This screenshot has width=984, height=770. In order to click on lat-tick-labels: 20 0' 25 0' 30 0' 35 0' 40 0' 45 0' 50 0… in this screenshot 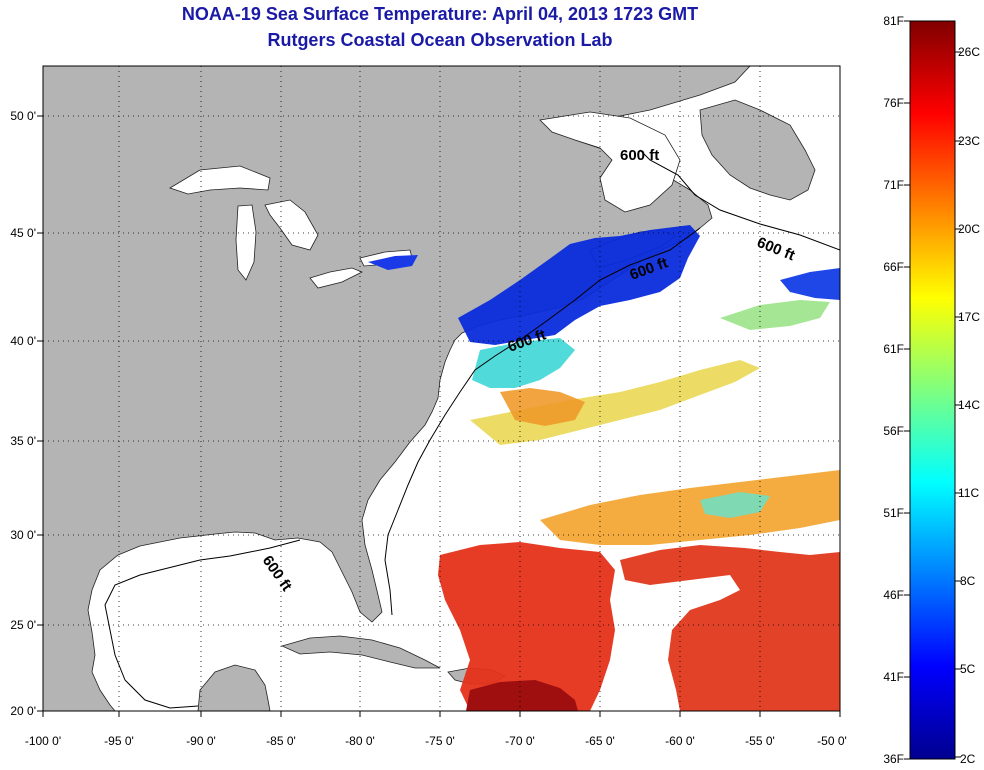, I will do `click(23, 413)`.